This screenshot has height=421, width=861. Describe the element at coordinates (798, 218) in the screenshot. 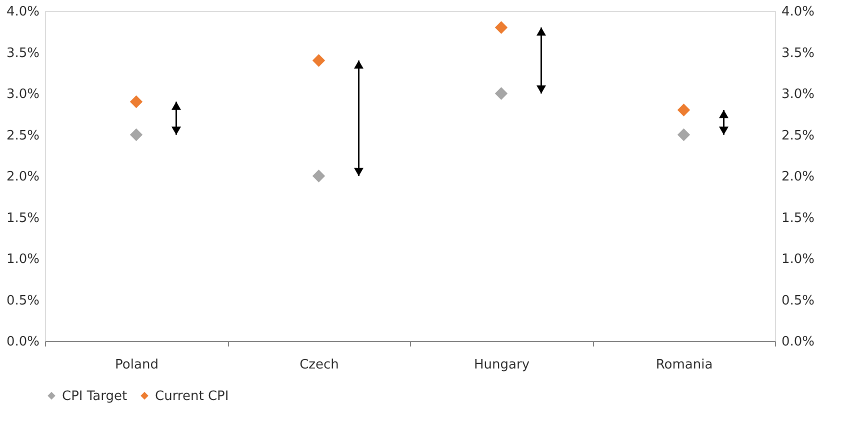

I see `y2-tick-label: 1.5%` at that location.